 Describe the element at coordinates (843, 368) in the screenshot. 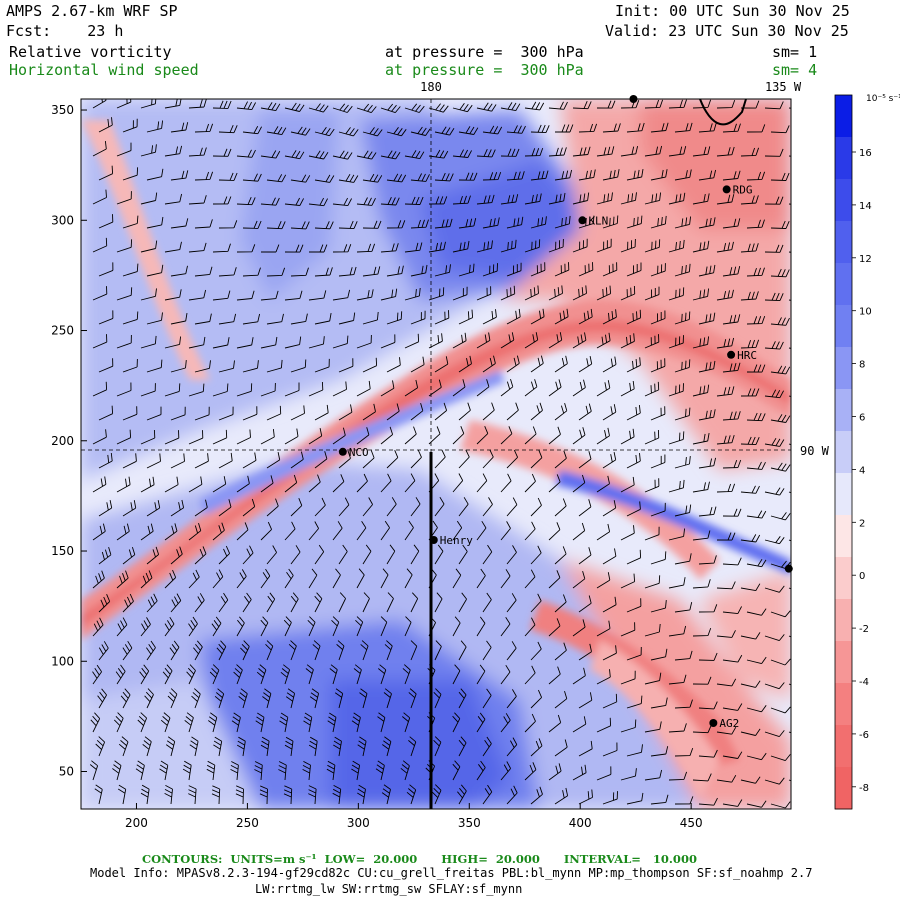

I see `colorbar-segment` at that location.